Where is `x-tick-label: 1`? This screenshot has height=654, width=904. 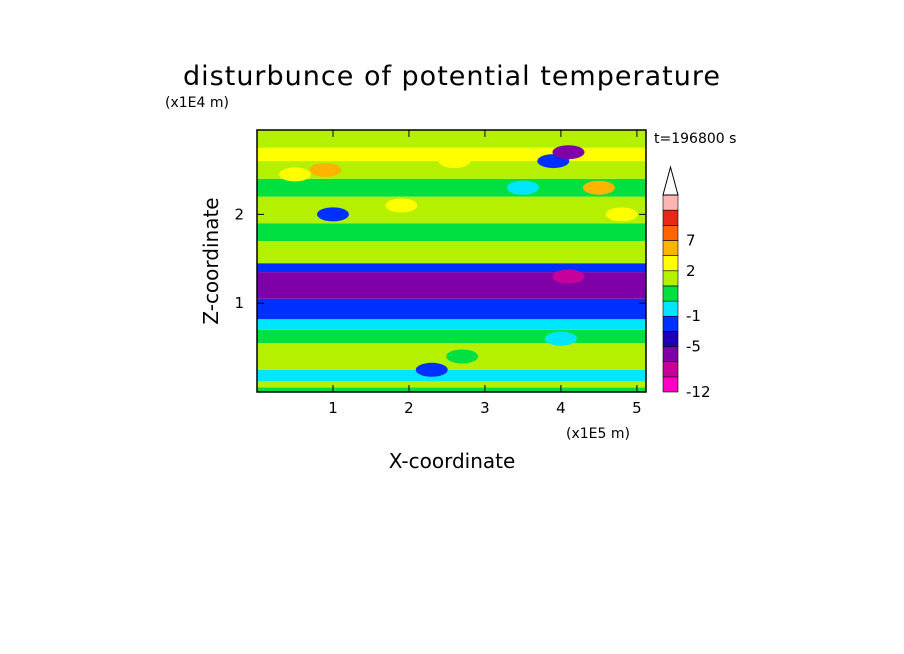 x-tick-label: 1 is located at coordinates (333, 408).